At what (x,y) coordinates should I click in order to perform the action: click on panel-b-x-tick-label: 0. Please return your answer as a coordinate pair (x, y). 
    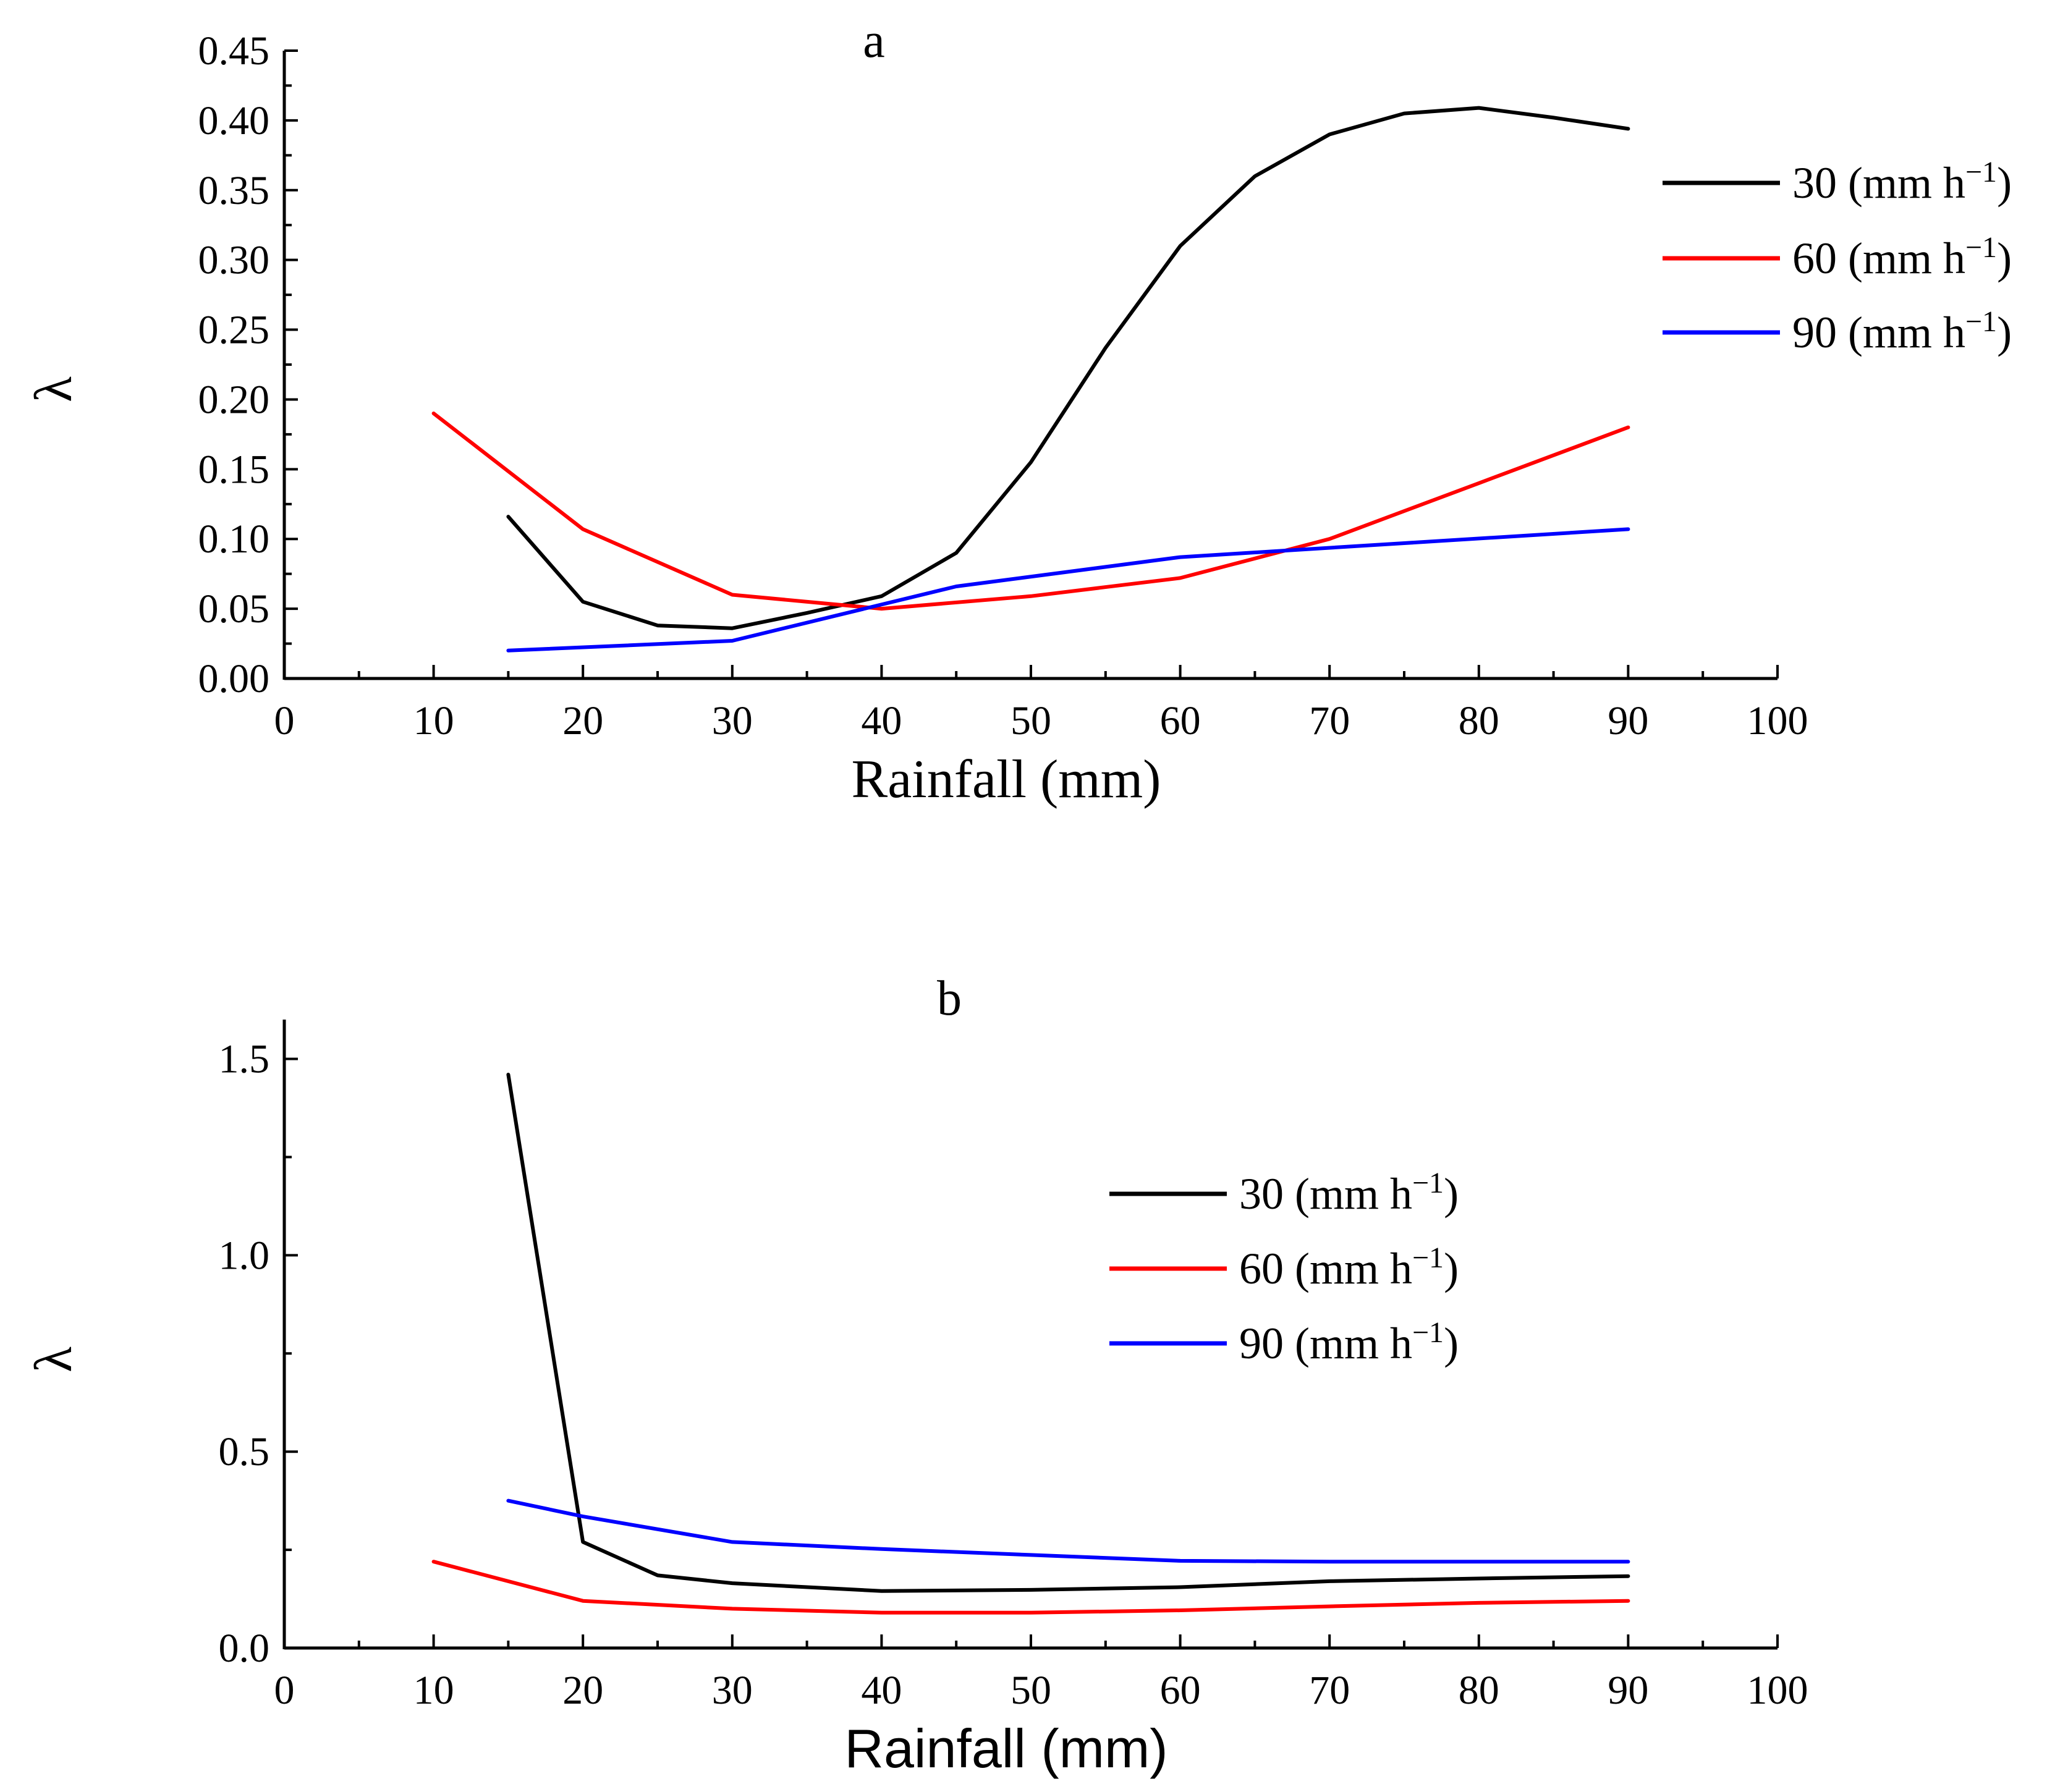
    Looking at the image, I should click on (284, 1690).